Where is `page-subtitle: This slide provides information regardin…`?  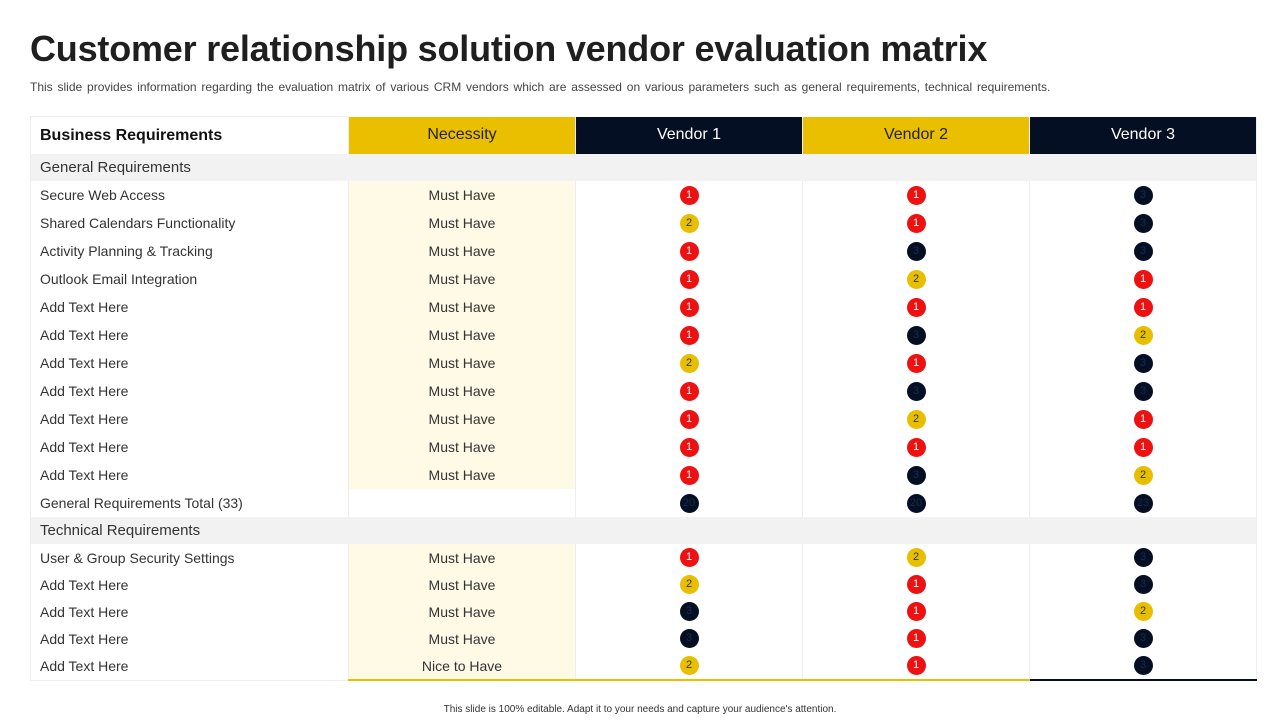 page-subtitle: This slide provides information regardin… is located at coordinates (540, 87).